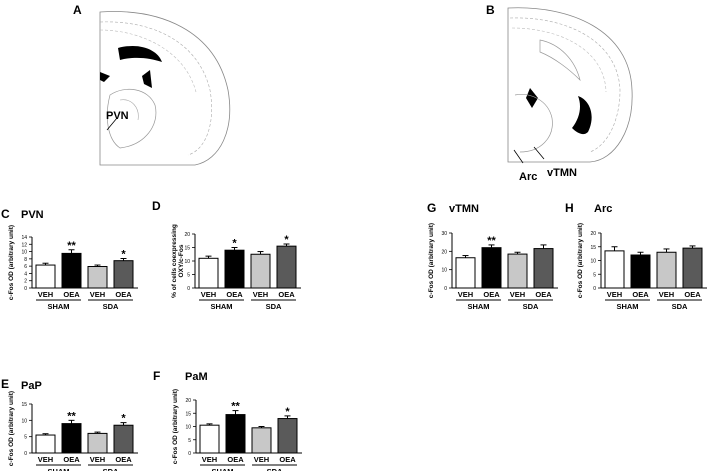 This screenshot has width=712, height=471. What do you see at coordinates (156, 376) in the screenshot?
I see `panel-letter-f: F` at bounding box center [156, 376].